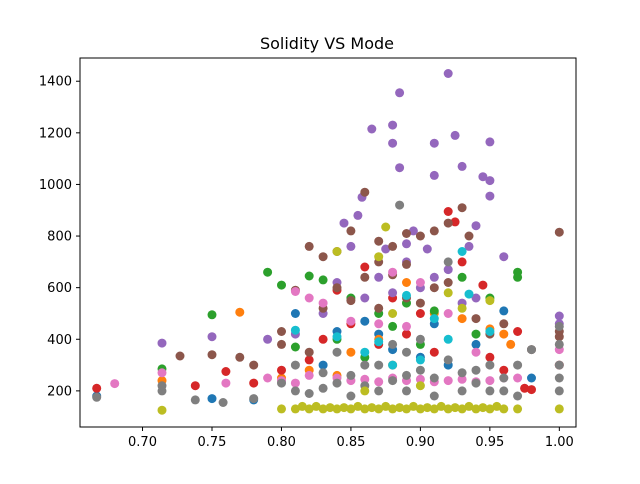  I want to click on x-tick-label: 0.70, so click(142, 442).